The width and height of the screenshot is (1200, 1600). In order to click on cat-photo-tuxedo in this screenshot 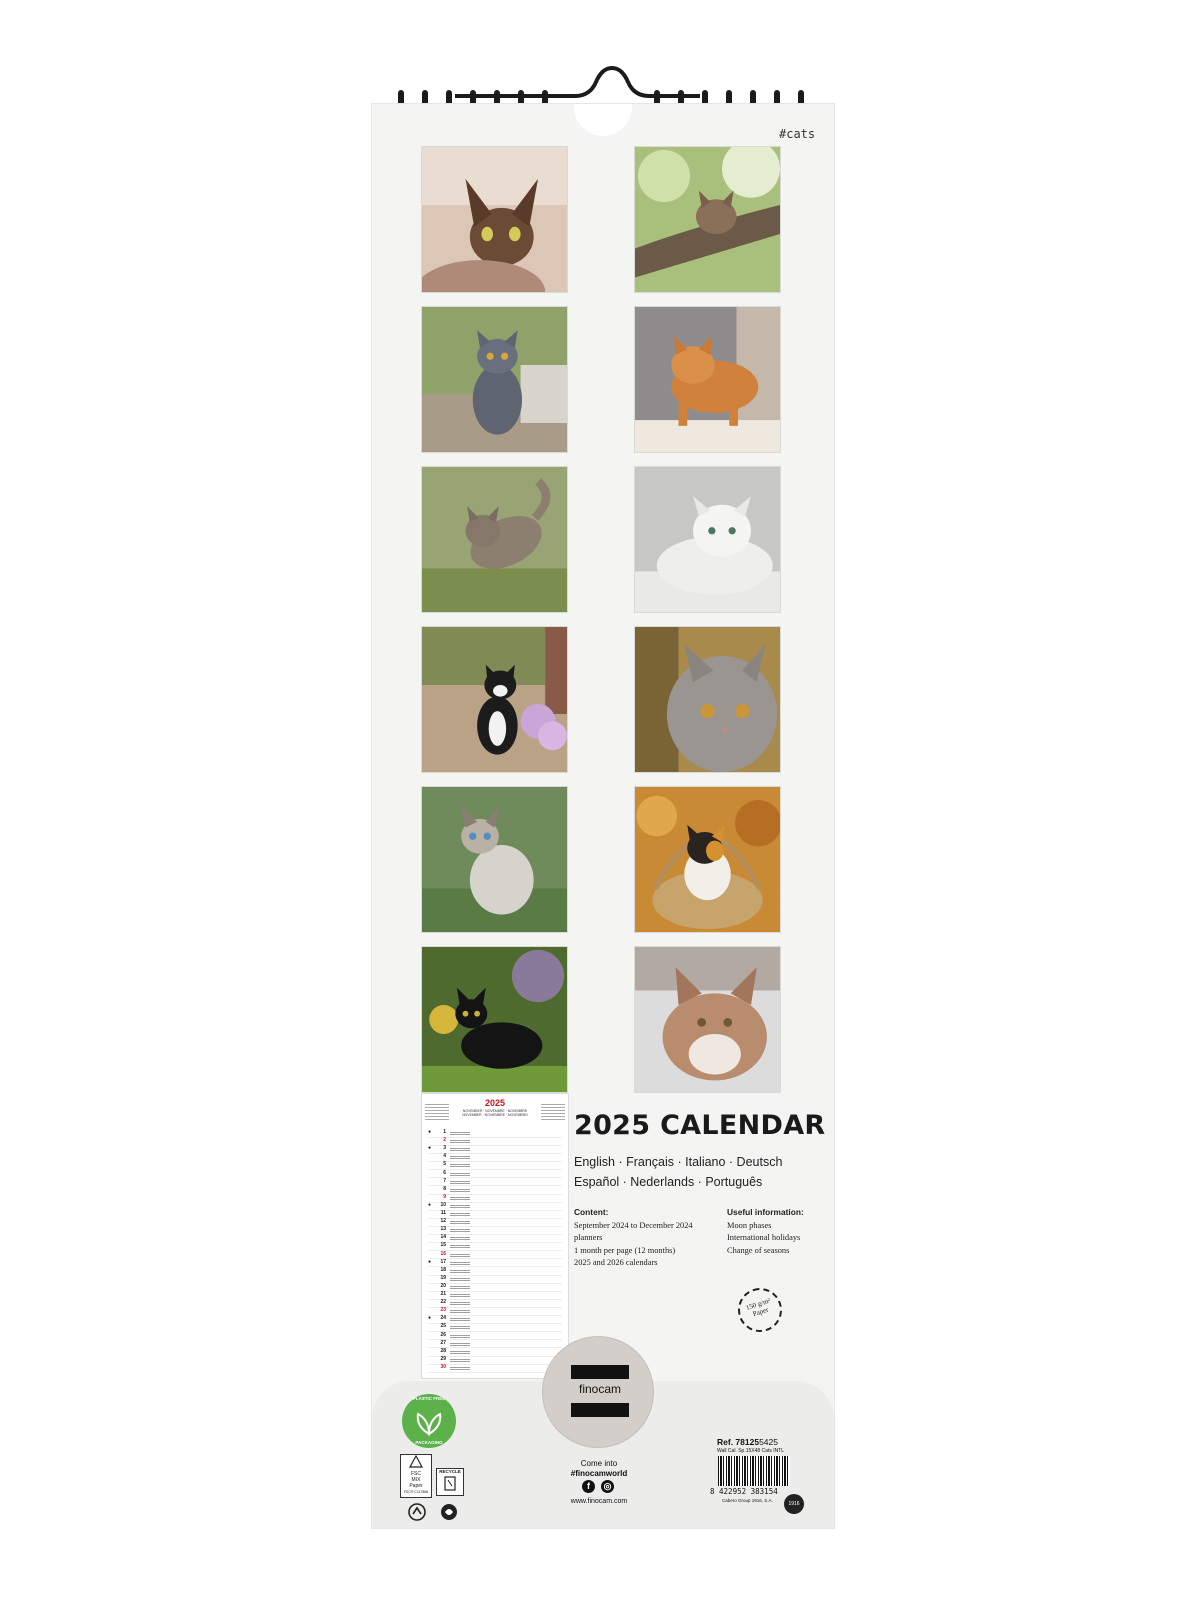, I will do `click(494, 699)`.